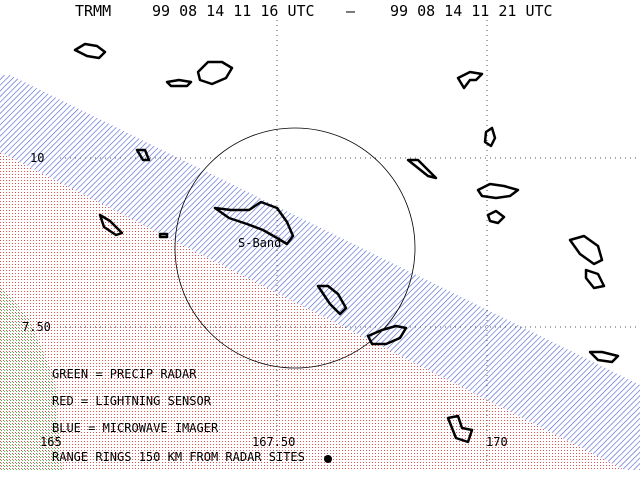 The width and height of the screenshot is (640, 480). What do you see at coordinates (93, 11) in the screenshot?
I see `satellite: TRMM` at bounding box center [93, 11].